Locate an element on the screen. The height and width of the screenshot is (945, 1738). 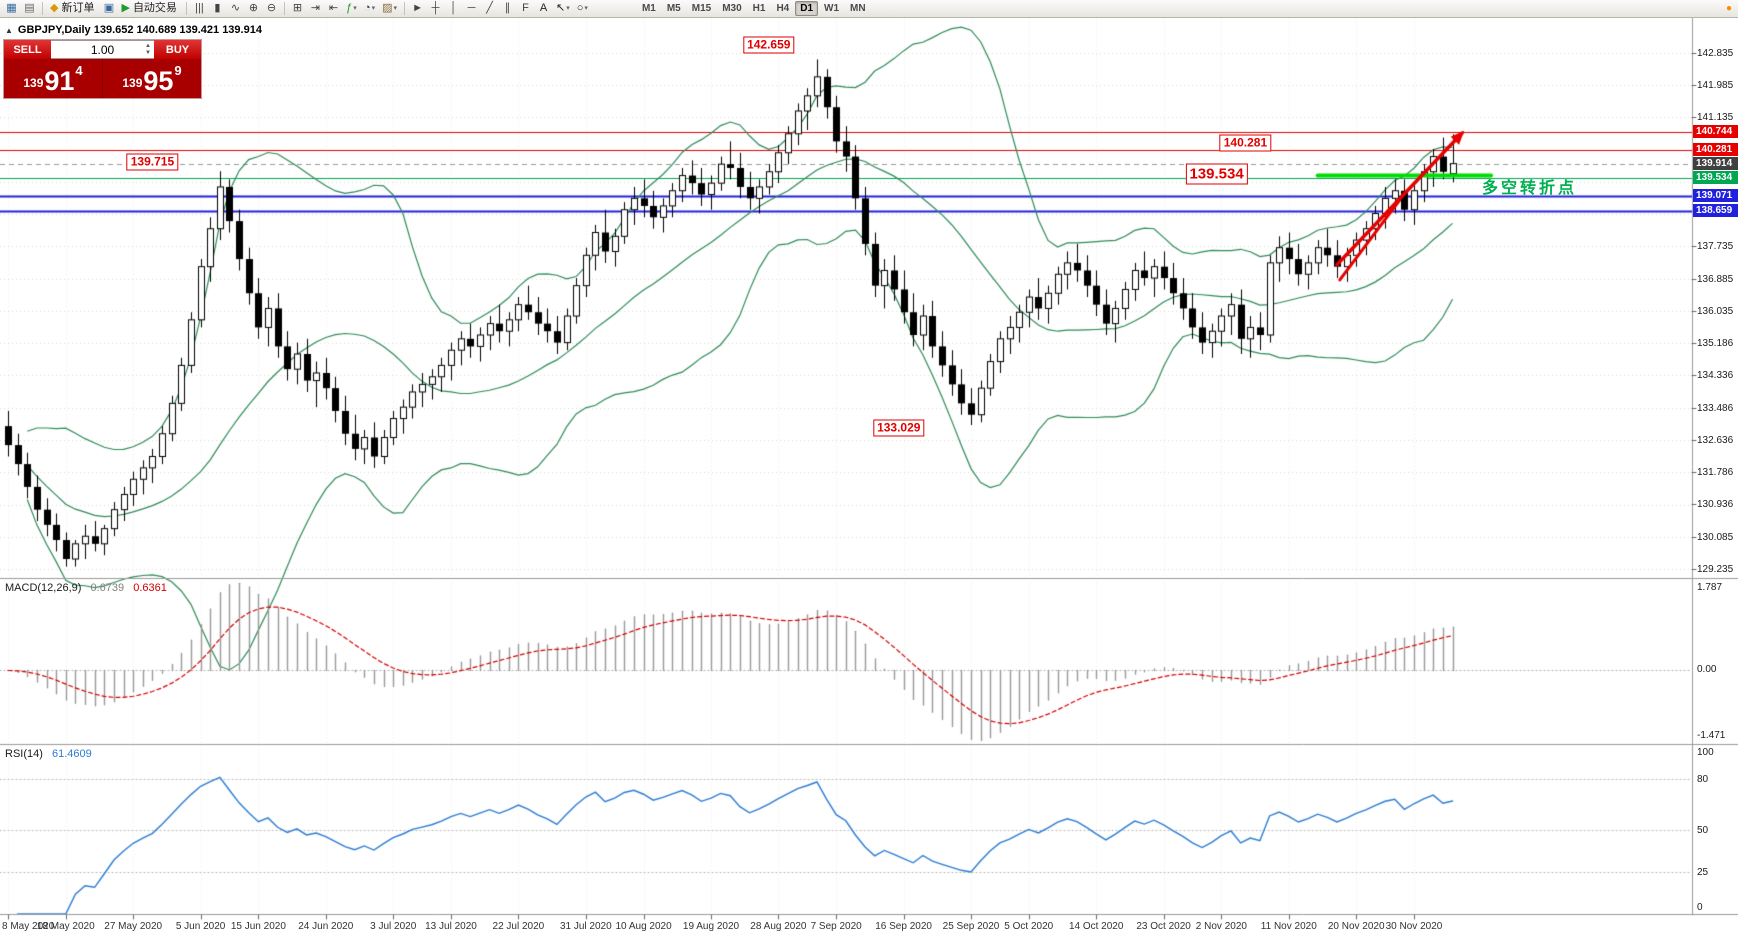
trendline-button: ╱ is located at coordinates (489, 9).